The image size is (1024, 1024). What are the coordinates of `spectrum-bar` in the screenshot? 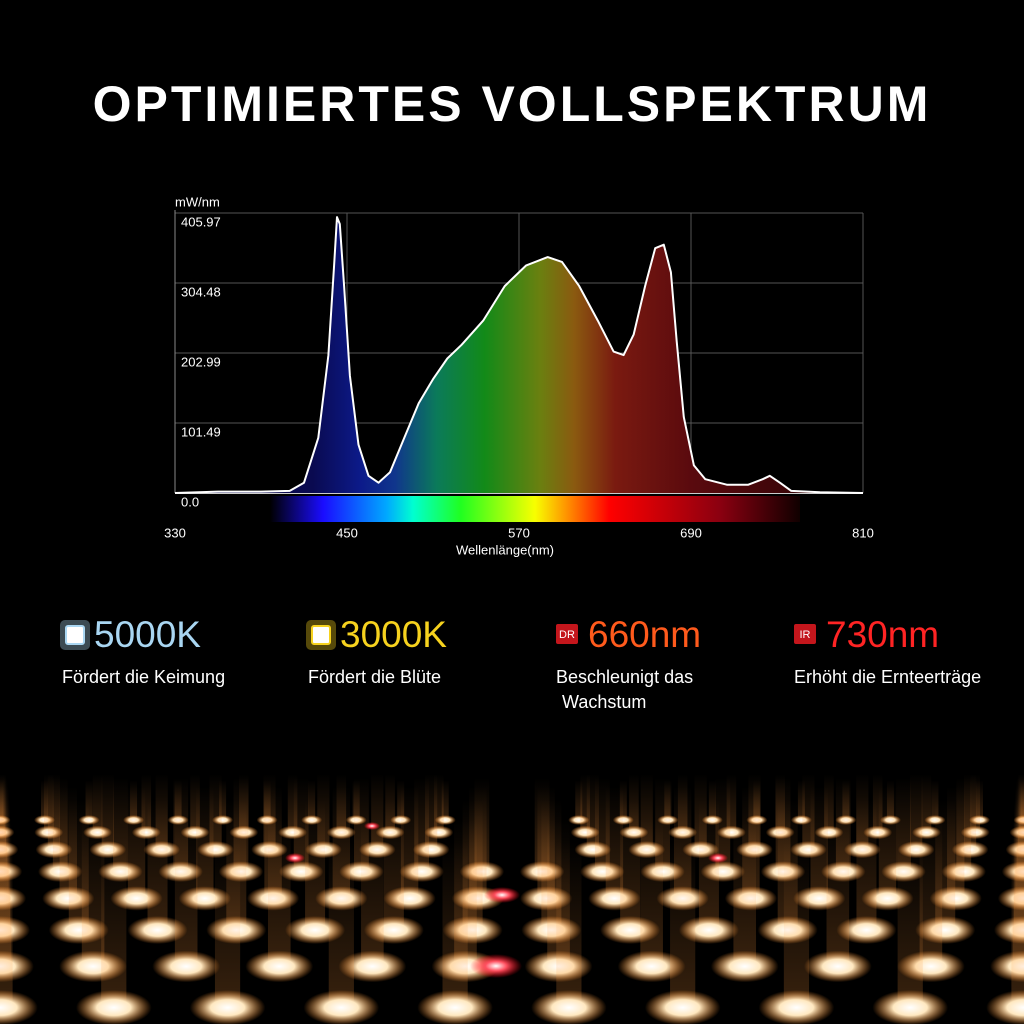 It's located at (535, 509).